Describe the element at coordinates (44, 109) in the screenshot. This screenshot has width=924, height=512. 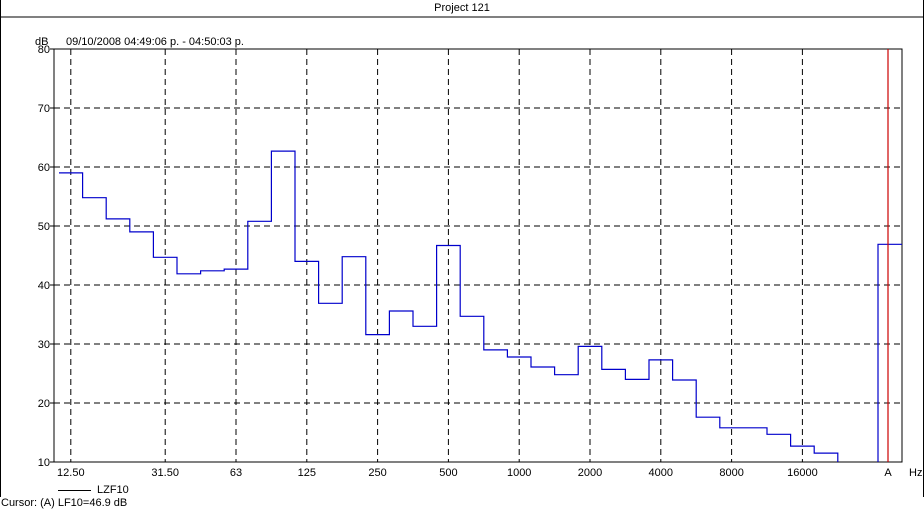
I see `y-tick-label: 70` at that location.